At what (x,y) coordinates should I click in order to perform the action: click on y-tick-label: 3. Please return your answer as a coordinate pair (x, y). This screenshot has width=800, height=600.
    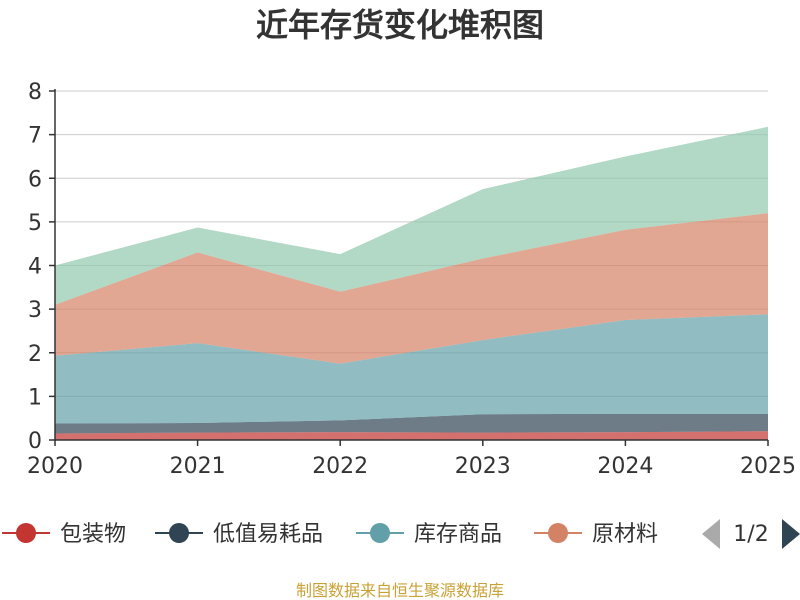
    Looking at the image, I should click on (35, 310).